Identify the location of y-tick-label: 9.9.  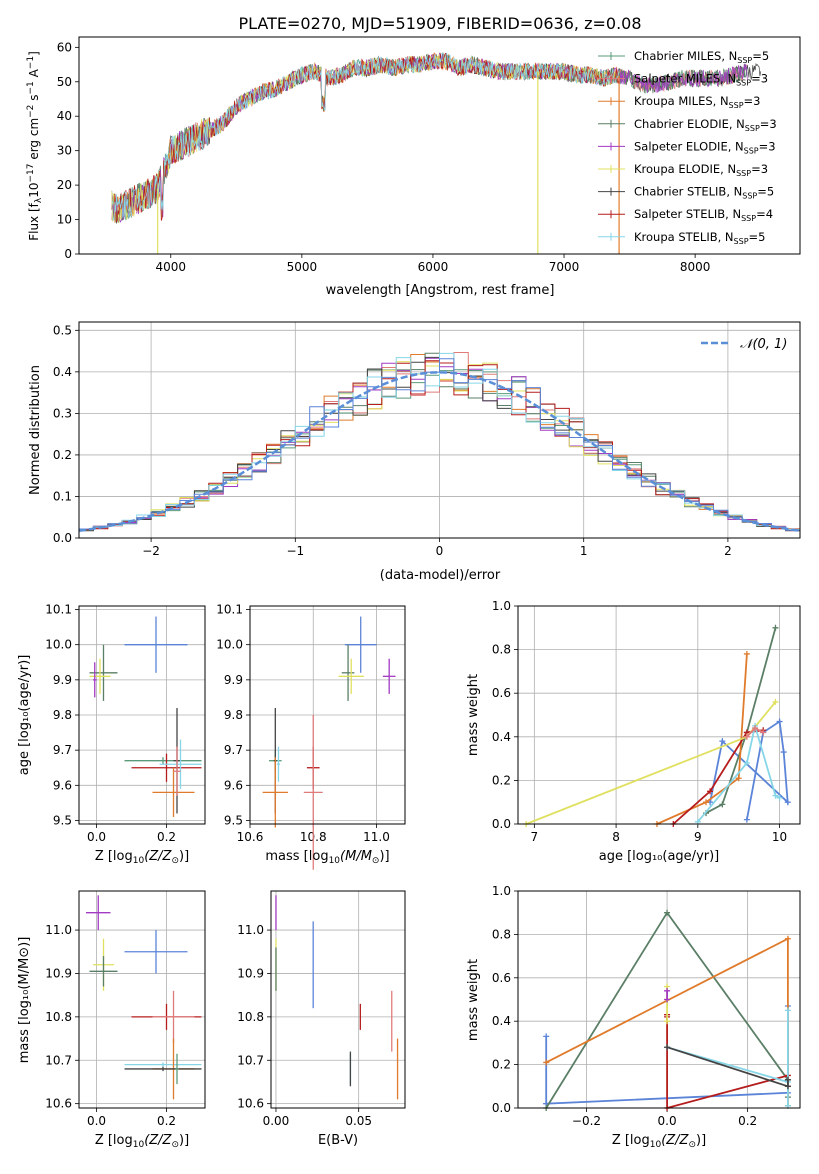
(62, 680).